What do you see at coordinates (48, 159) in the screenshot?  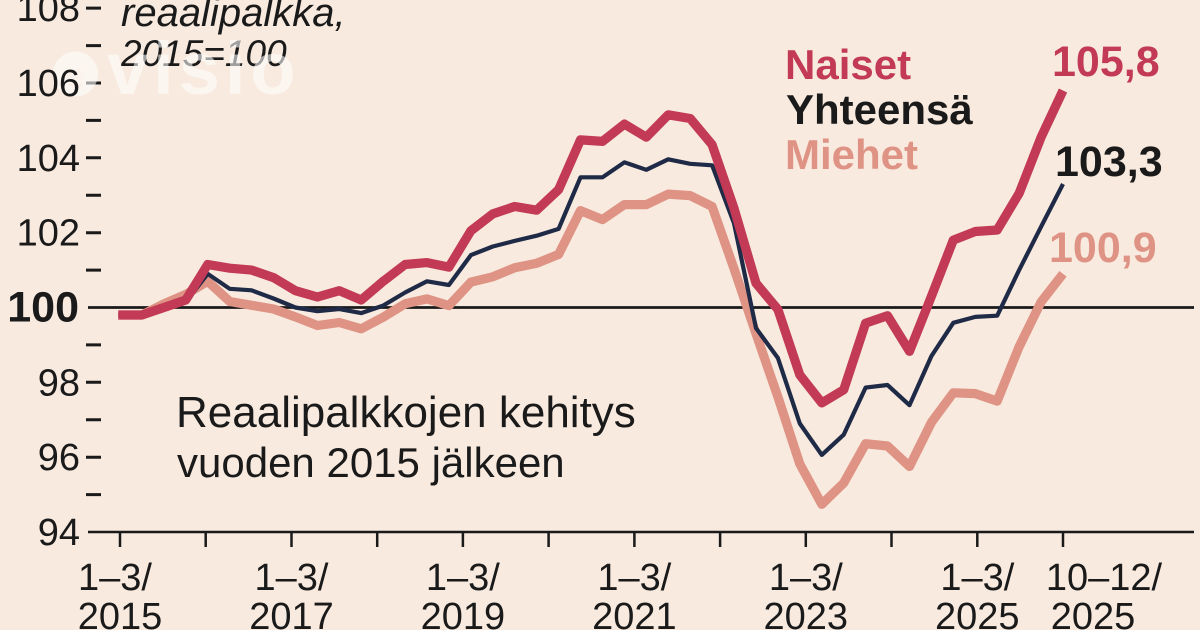 I see `svg-text: 104` at bounding box center [48, 159].